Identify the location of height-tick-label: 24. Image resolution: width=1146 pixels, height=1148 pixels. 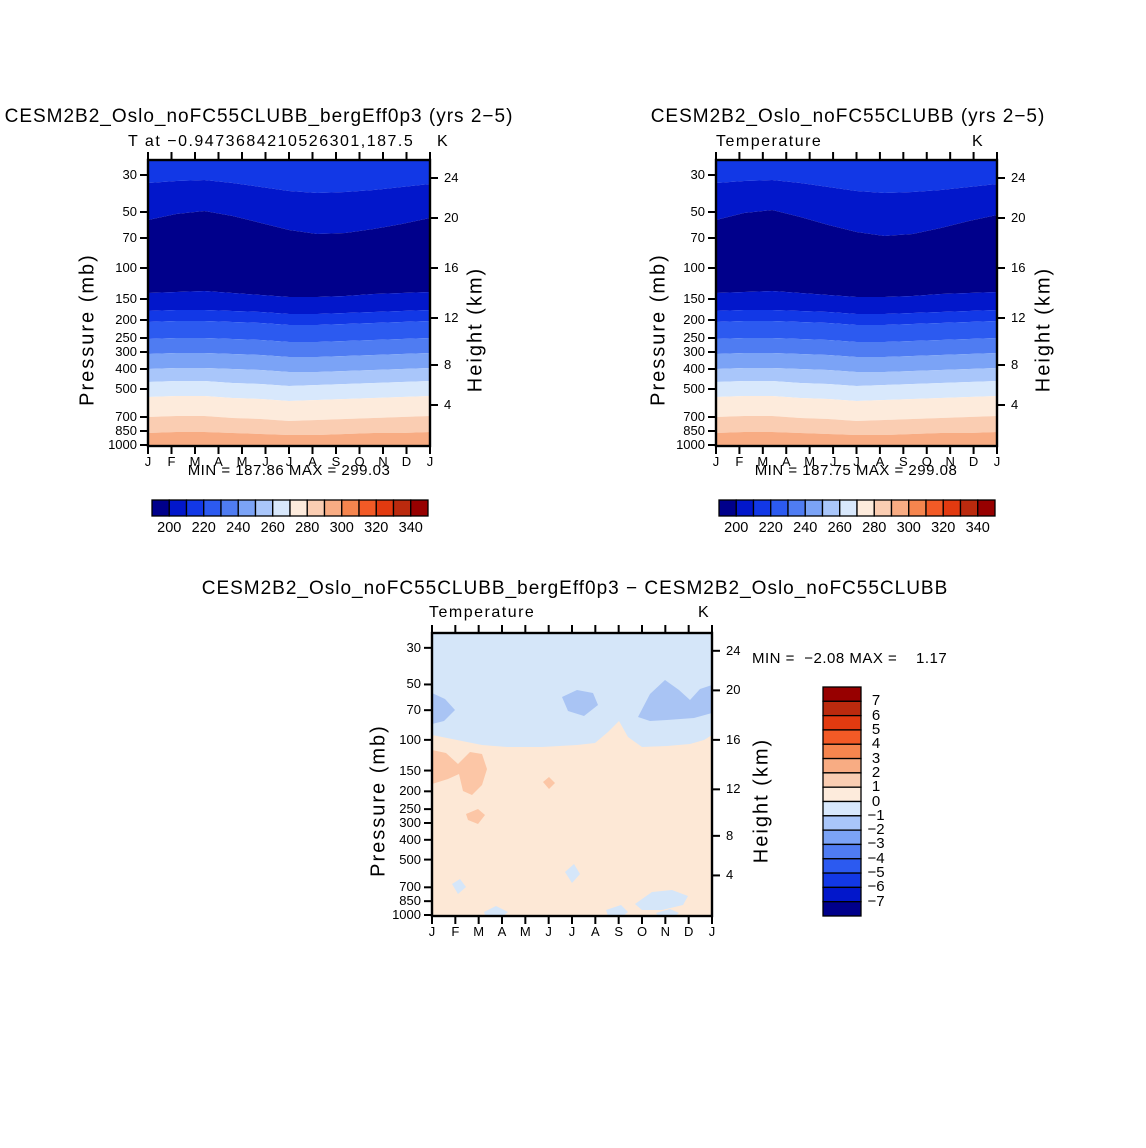
(451, 177).